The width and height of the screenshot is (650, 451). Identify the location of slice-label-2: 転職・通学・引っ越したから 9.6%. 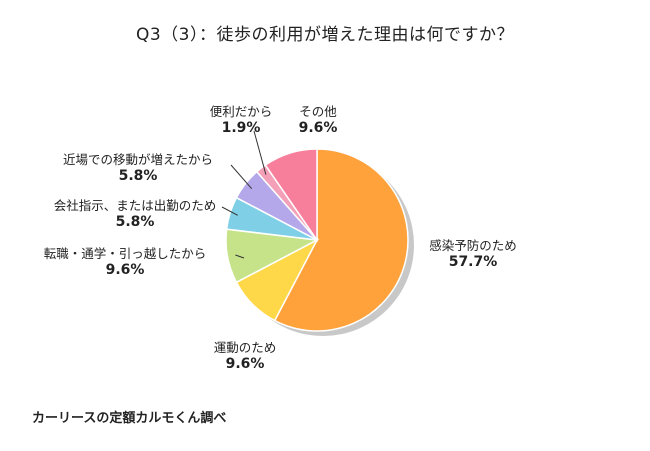
(125, 262).